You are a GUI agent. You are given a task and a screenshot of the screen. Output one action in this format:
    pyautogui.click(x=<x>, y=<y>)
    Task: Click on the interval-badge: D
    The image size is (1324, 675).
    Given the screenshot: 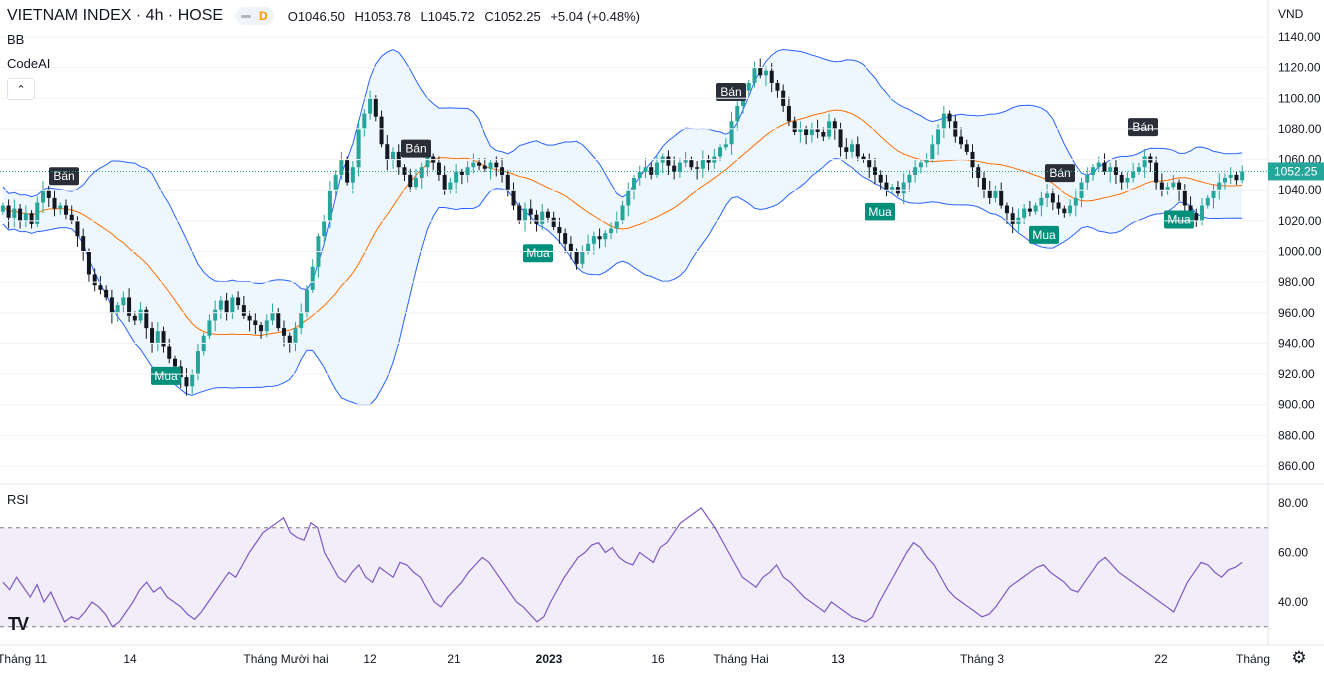 What is the action you would take?
    pyautogui.click(x=254, y=16)
    